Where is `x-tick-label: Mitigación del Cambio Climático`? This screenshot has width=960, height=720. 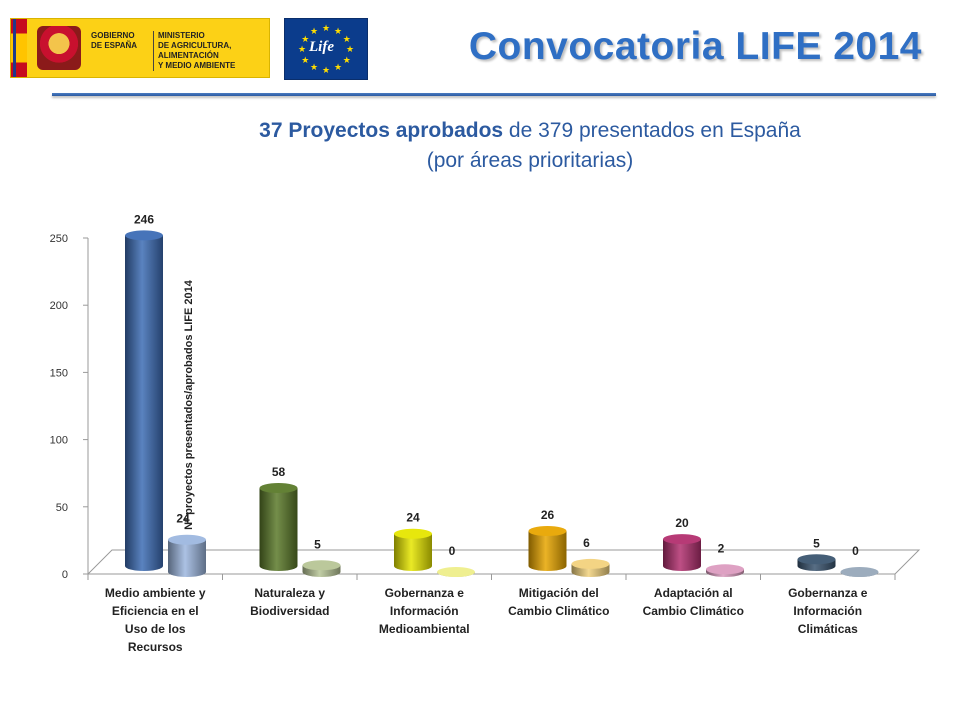
x-tick-label: Mitigación del Cambio Climático is located at coordinates (559, 602).